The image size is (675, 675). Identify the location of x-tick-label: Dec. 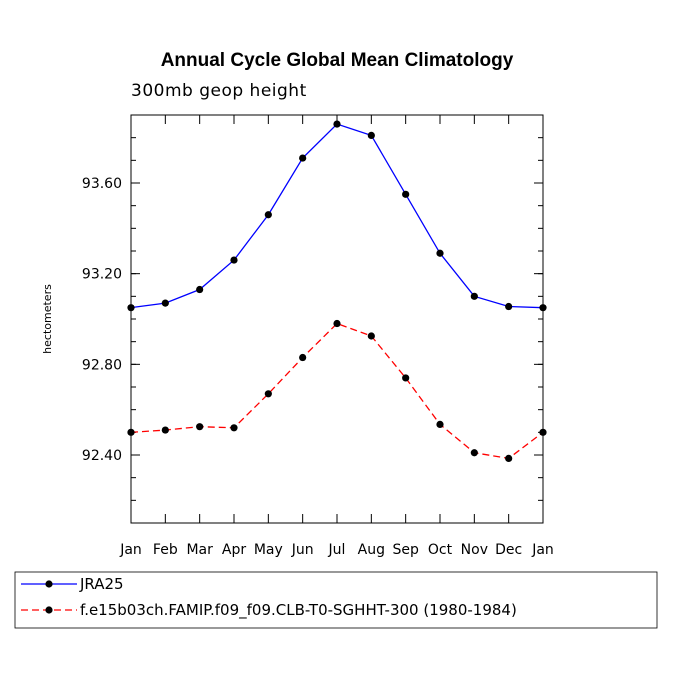
(508, 550).